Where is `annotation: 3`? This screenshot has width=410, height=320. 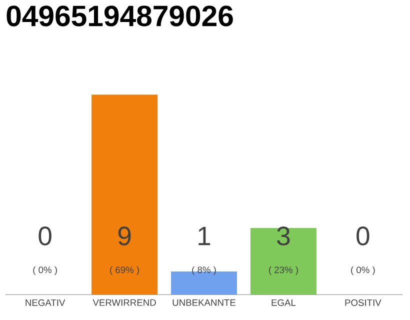 annotation: 3 is located at coordinates (283, 236).